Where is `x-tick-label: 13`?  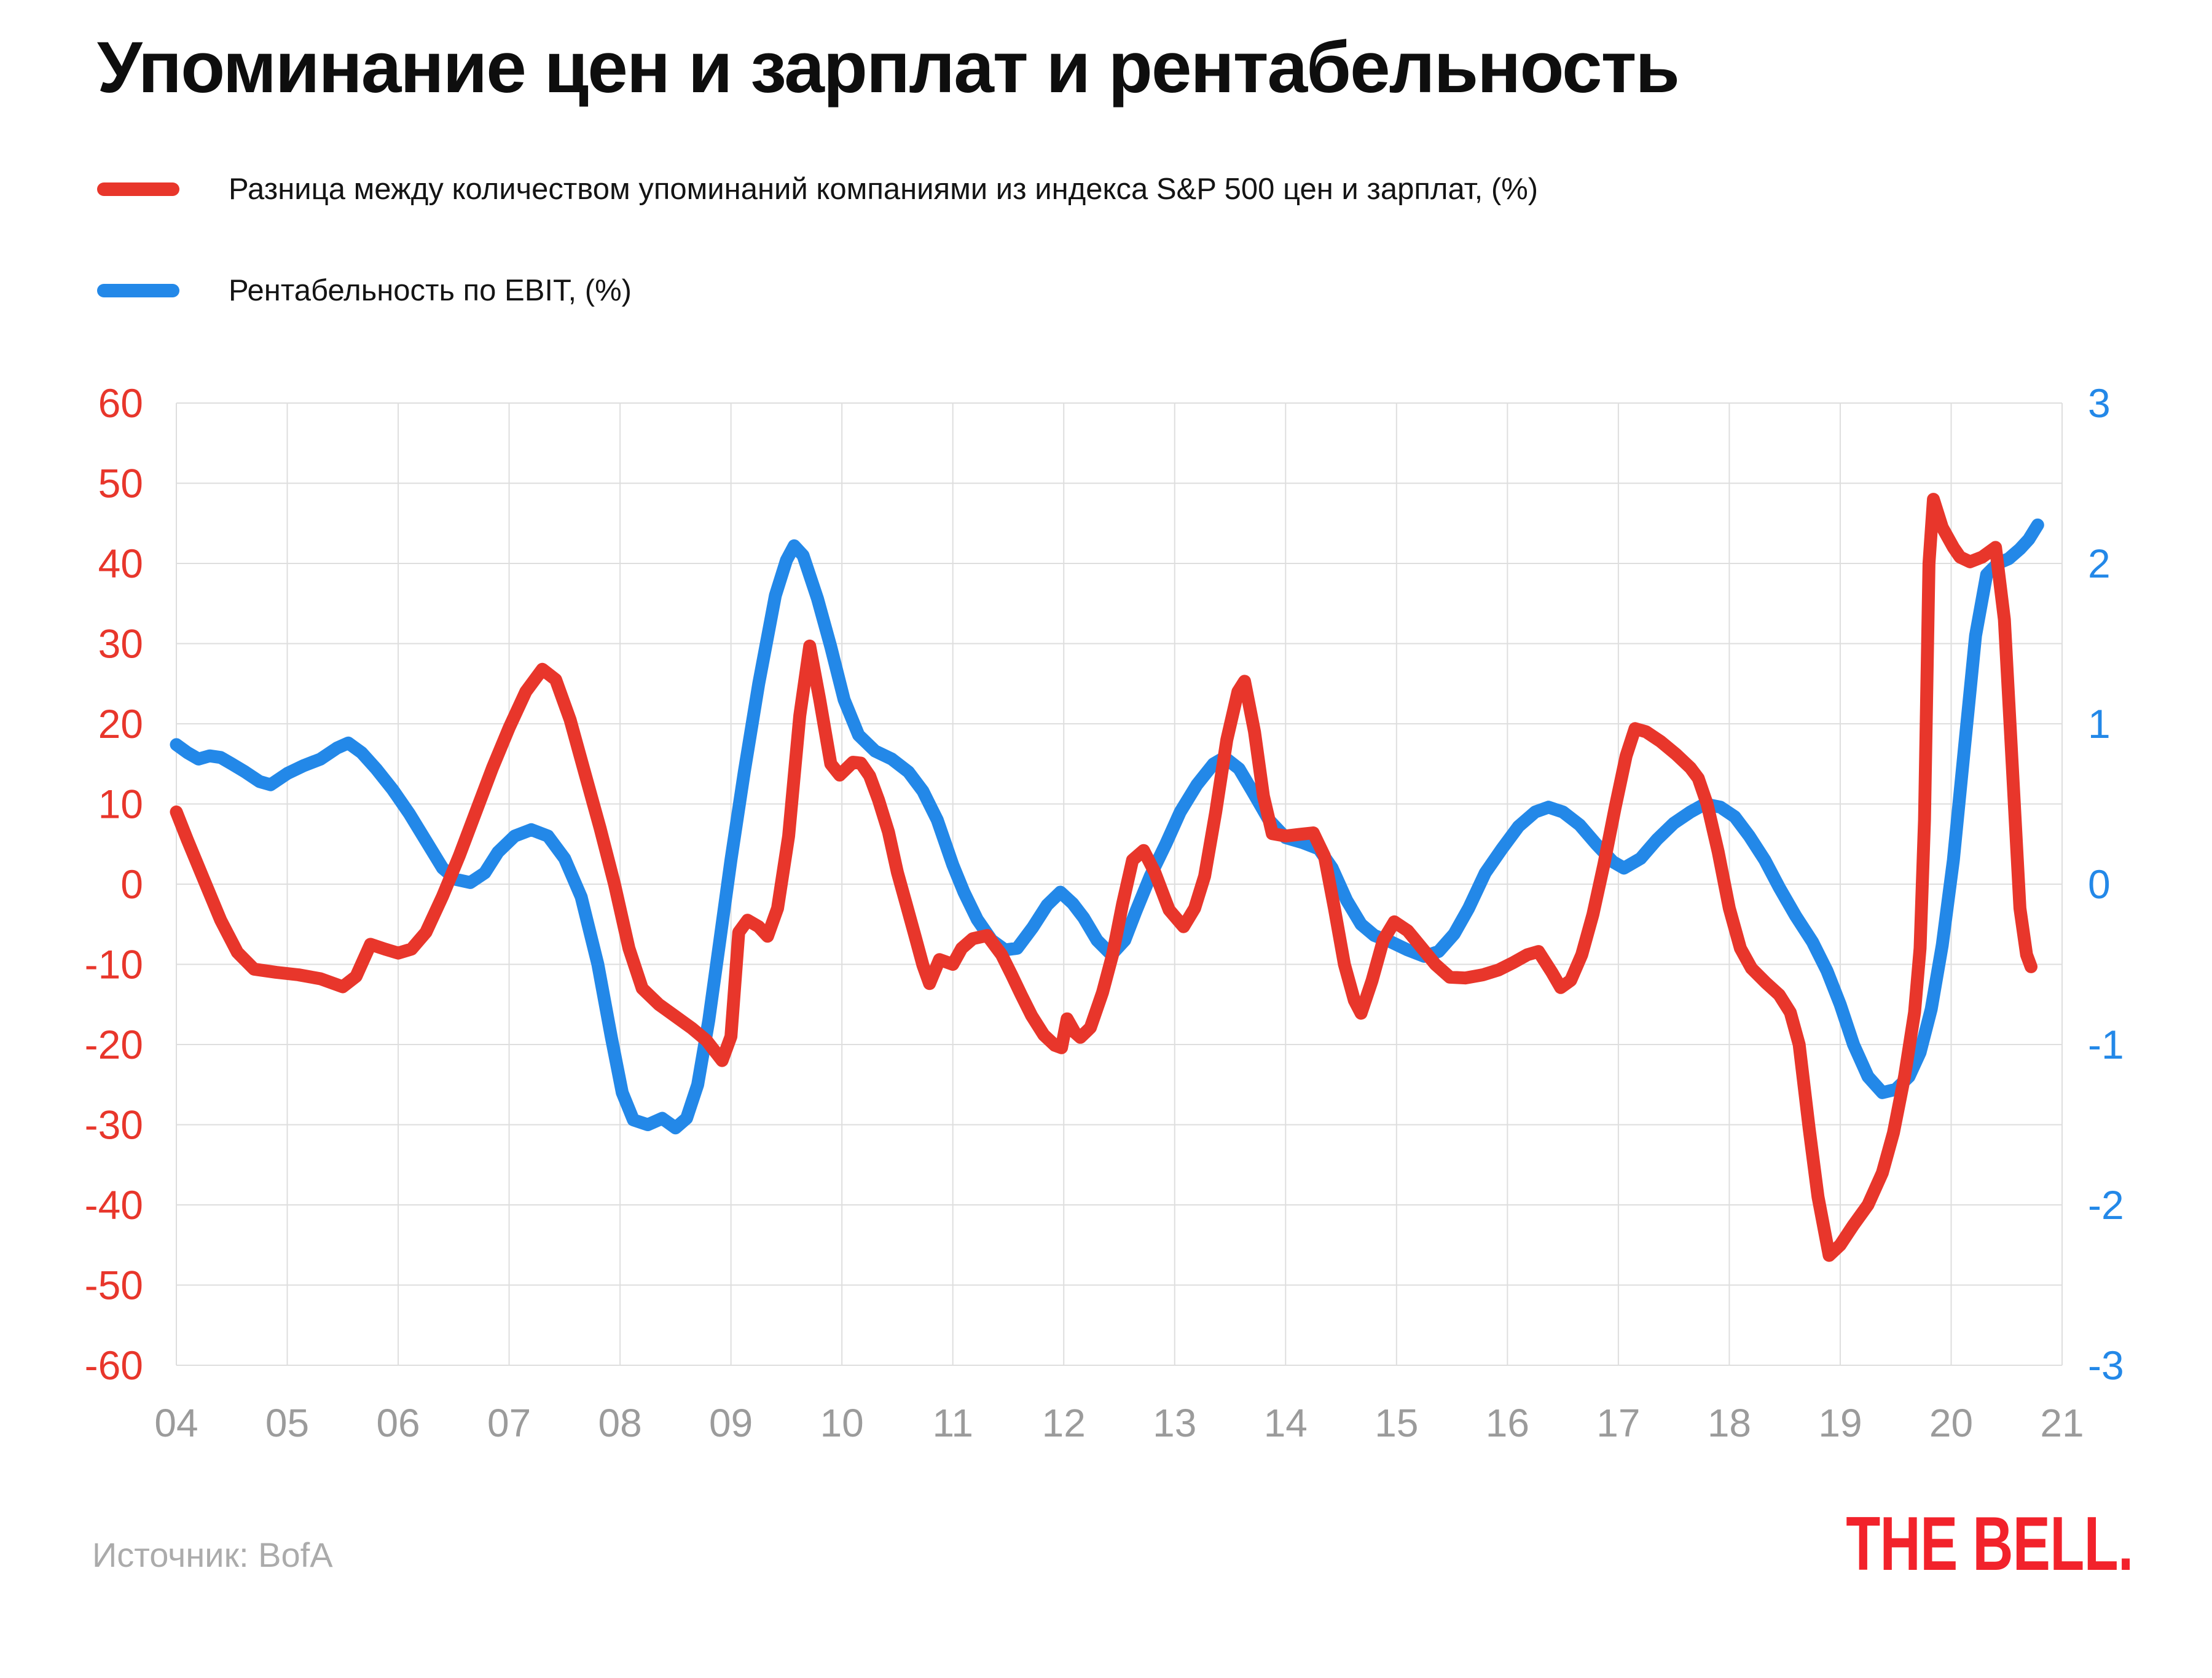 x-tick-label: 13 is located at coordinates (1174, 1423).